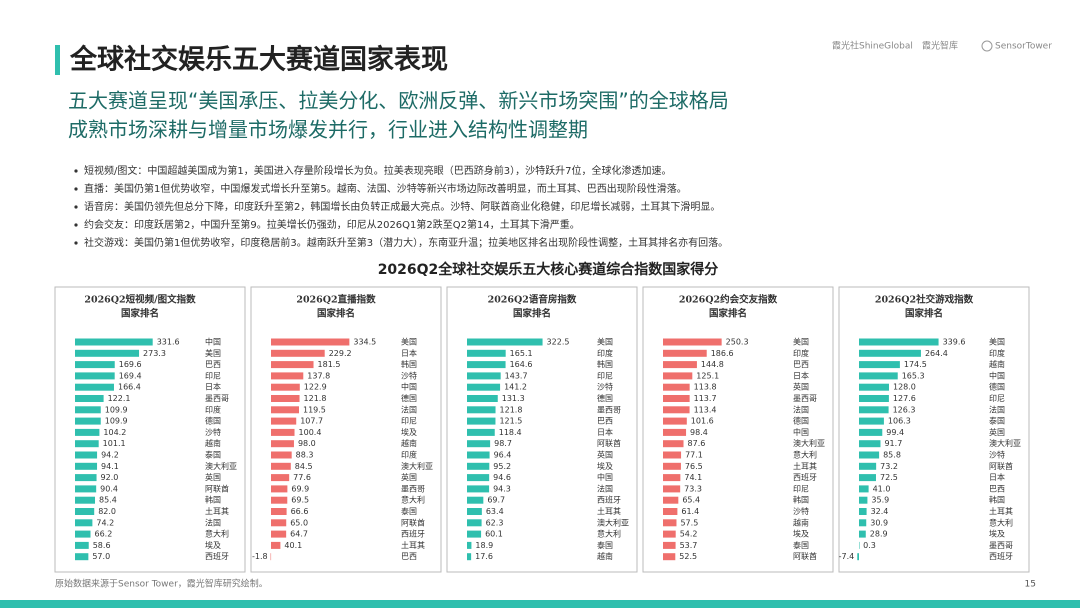 Image resolution: width=1080 pixels, height=612 pixels. What do you see at coordinates (705, 387) in the screenshot?
I see `value-label: 113.8` at bounding box center [705, 387].